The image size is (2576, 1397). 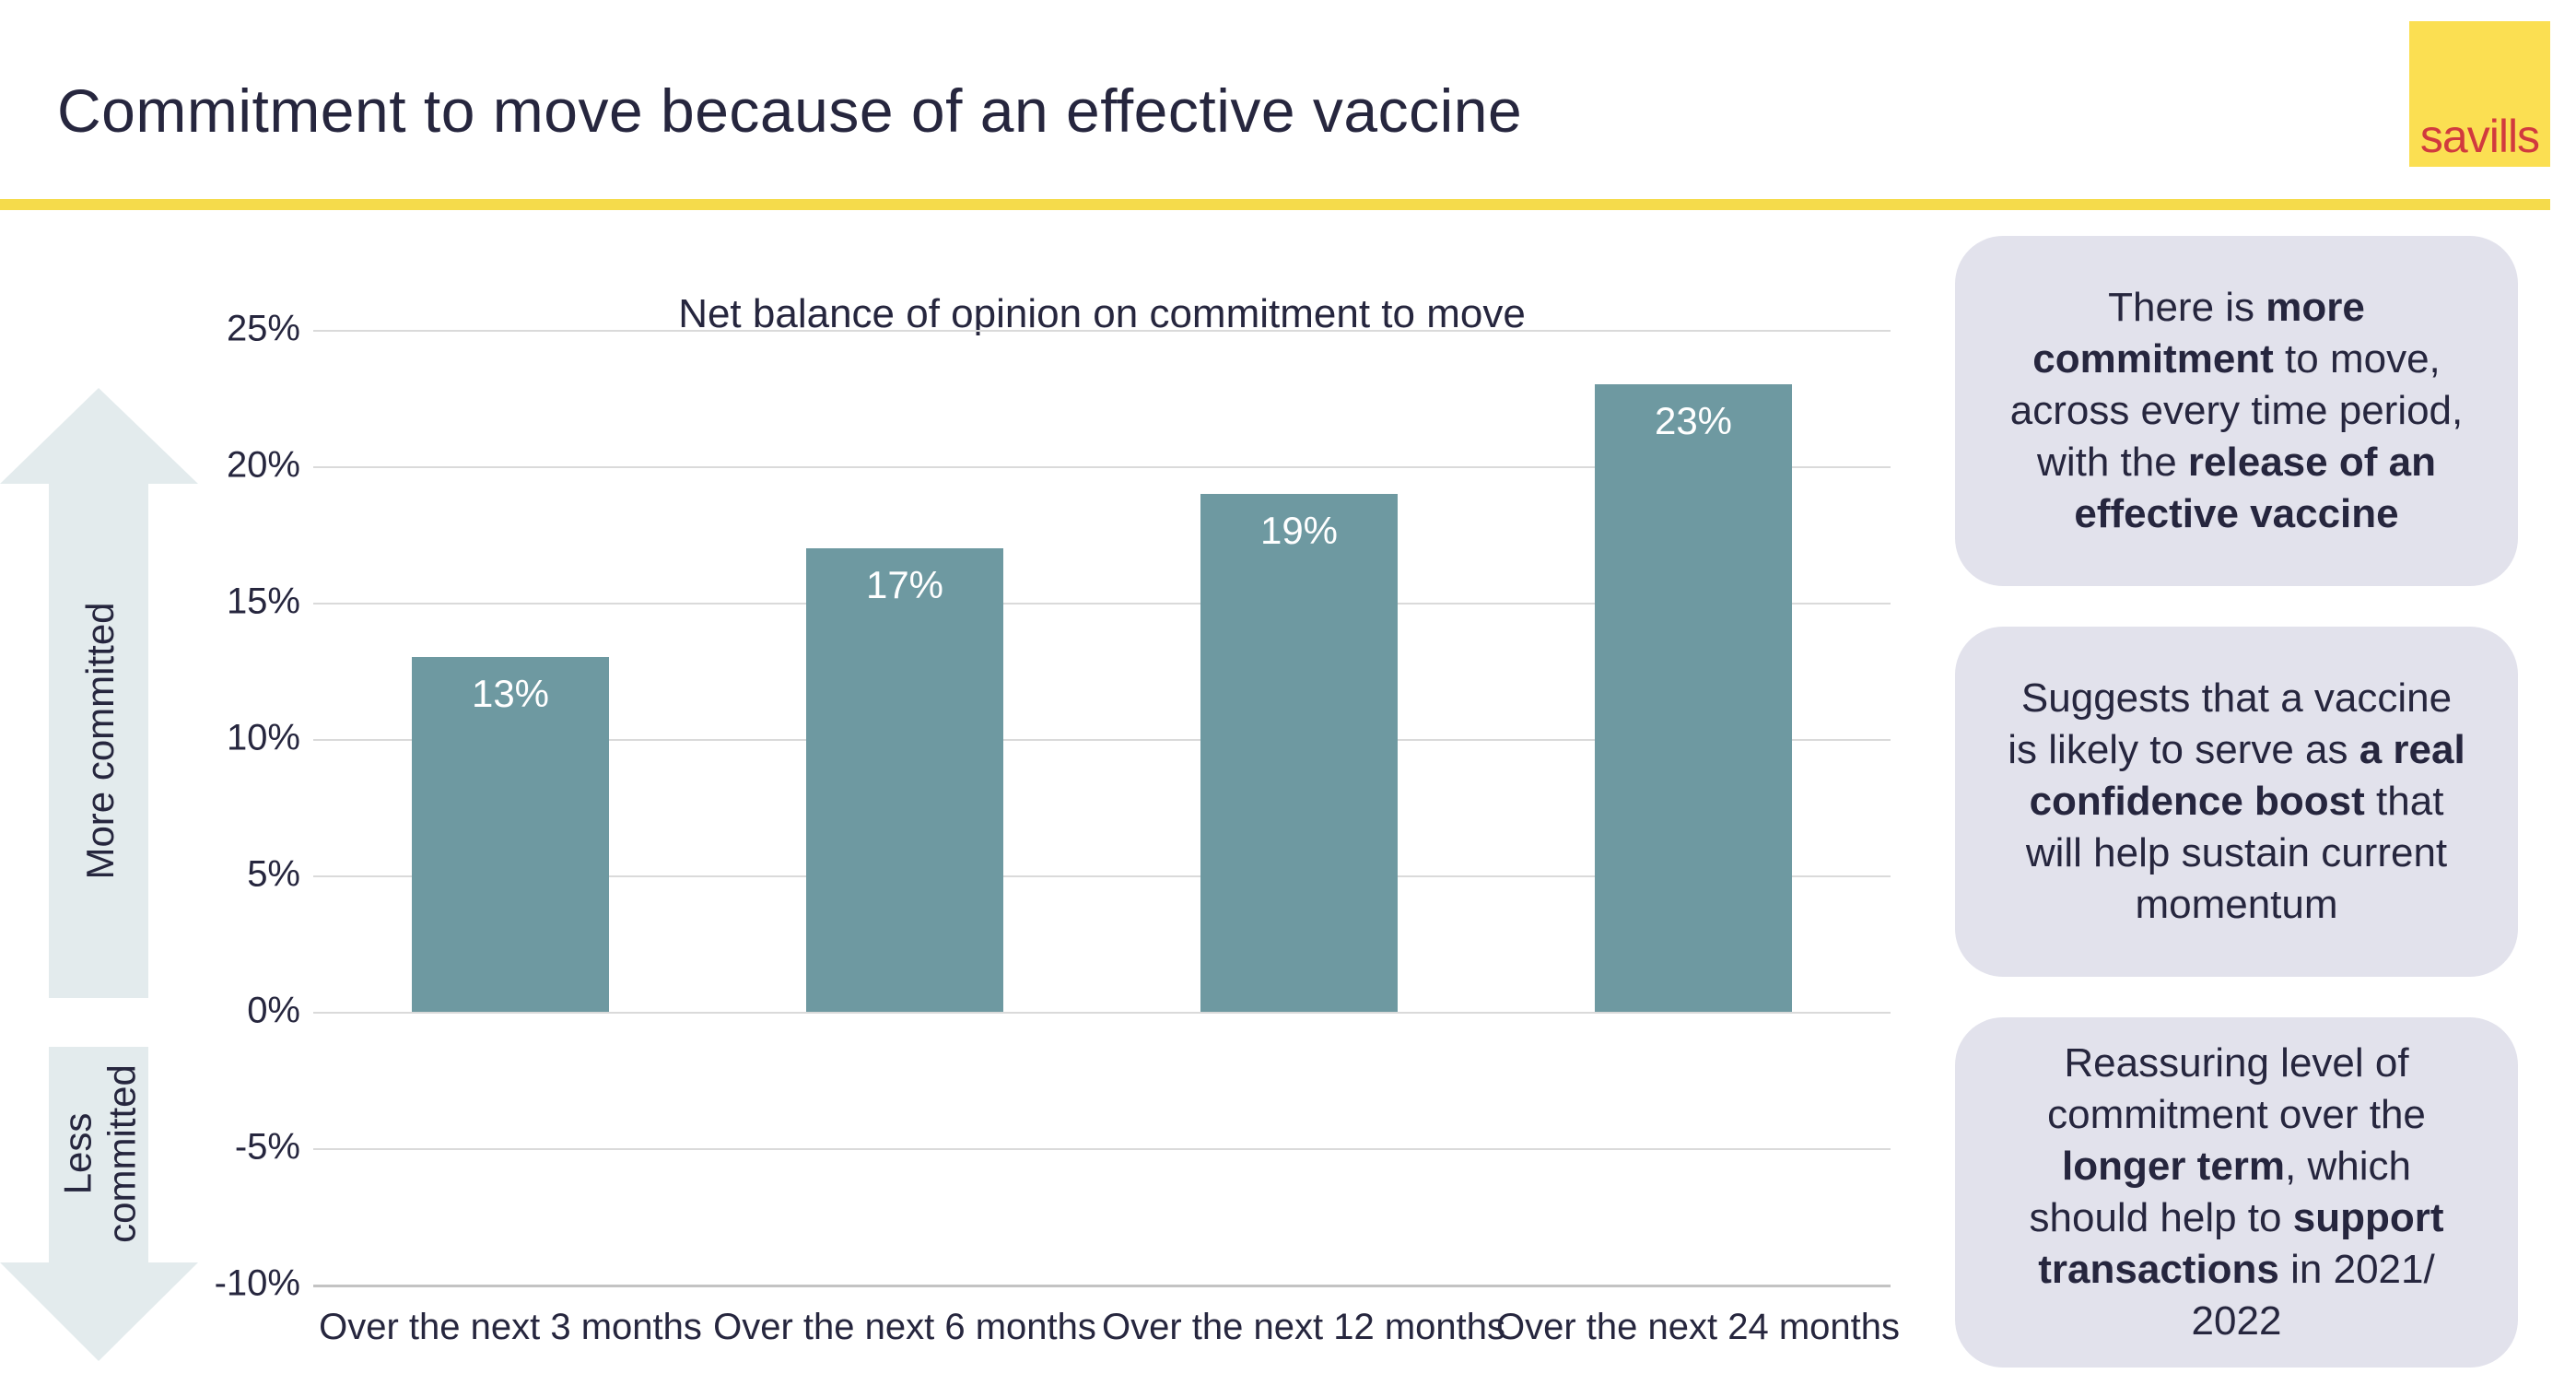 What do you see at coordinates (510, 834) in the screenshot?
I see `bar-over-the-next-3-months: 13%` at bounding box center [510, 834].